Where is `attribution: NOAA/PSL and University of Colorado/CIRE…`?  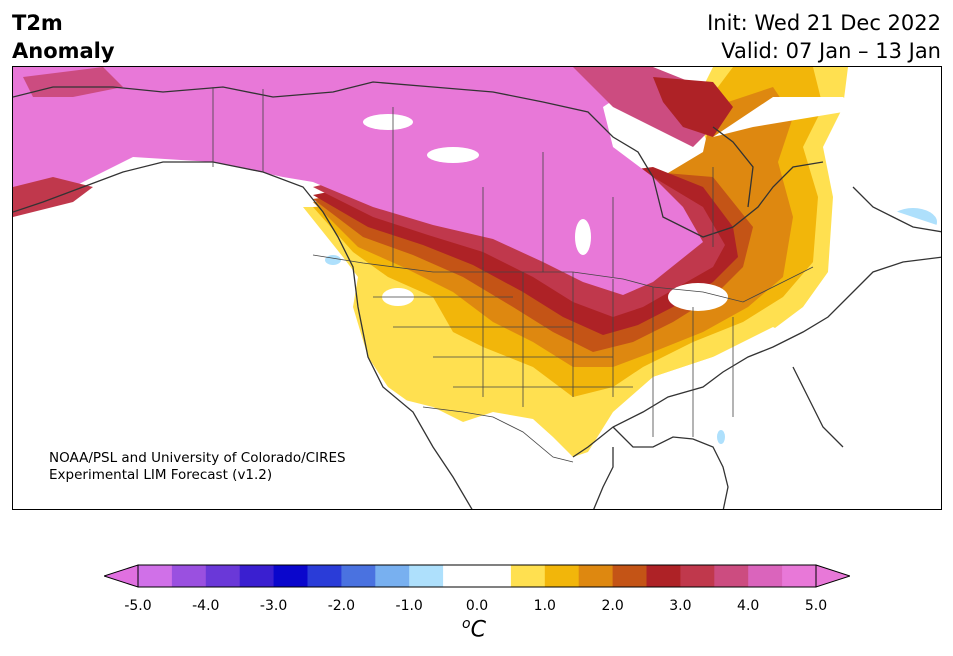
attribution: NOAA/PSL and University of Colorado/CIRE… is located at coordinates (197, 467).